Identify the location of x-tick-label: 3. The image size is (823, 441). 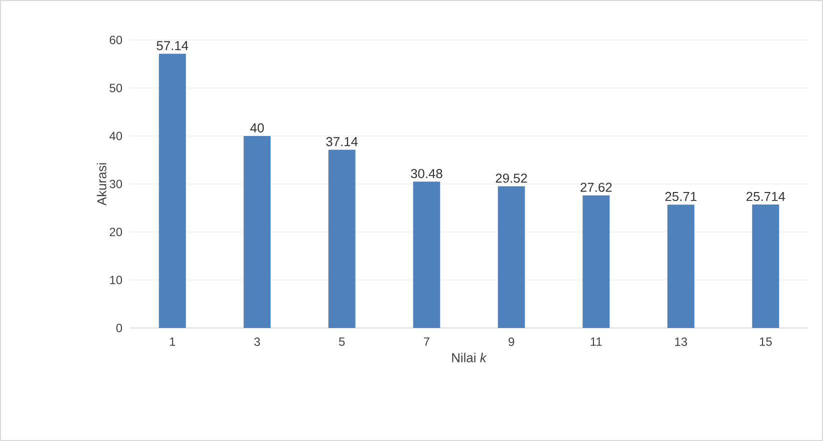
(257, 342).